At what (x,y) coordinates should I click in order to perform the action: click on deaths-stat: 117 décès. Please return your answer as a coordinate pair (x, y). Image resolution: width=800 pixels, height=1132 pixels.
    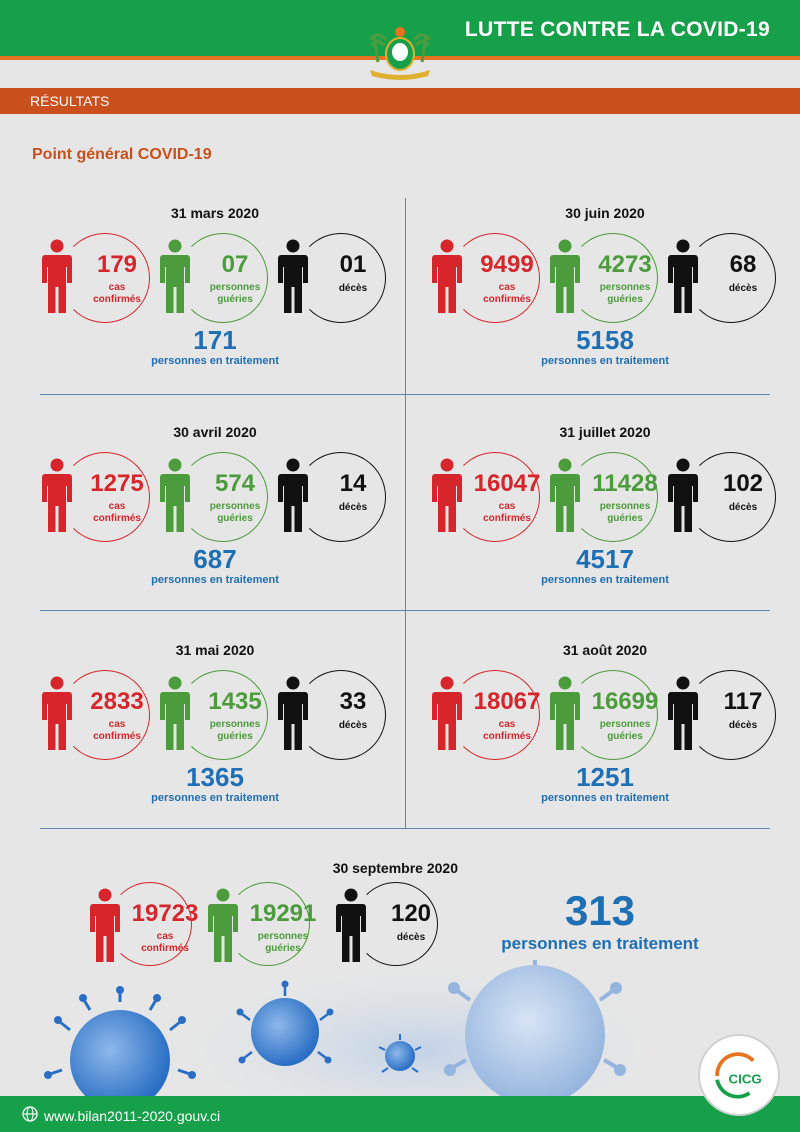
    Looking at the image, I should click on (725, 716).